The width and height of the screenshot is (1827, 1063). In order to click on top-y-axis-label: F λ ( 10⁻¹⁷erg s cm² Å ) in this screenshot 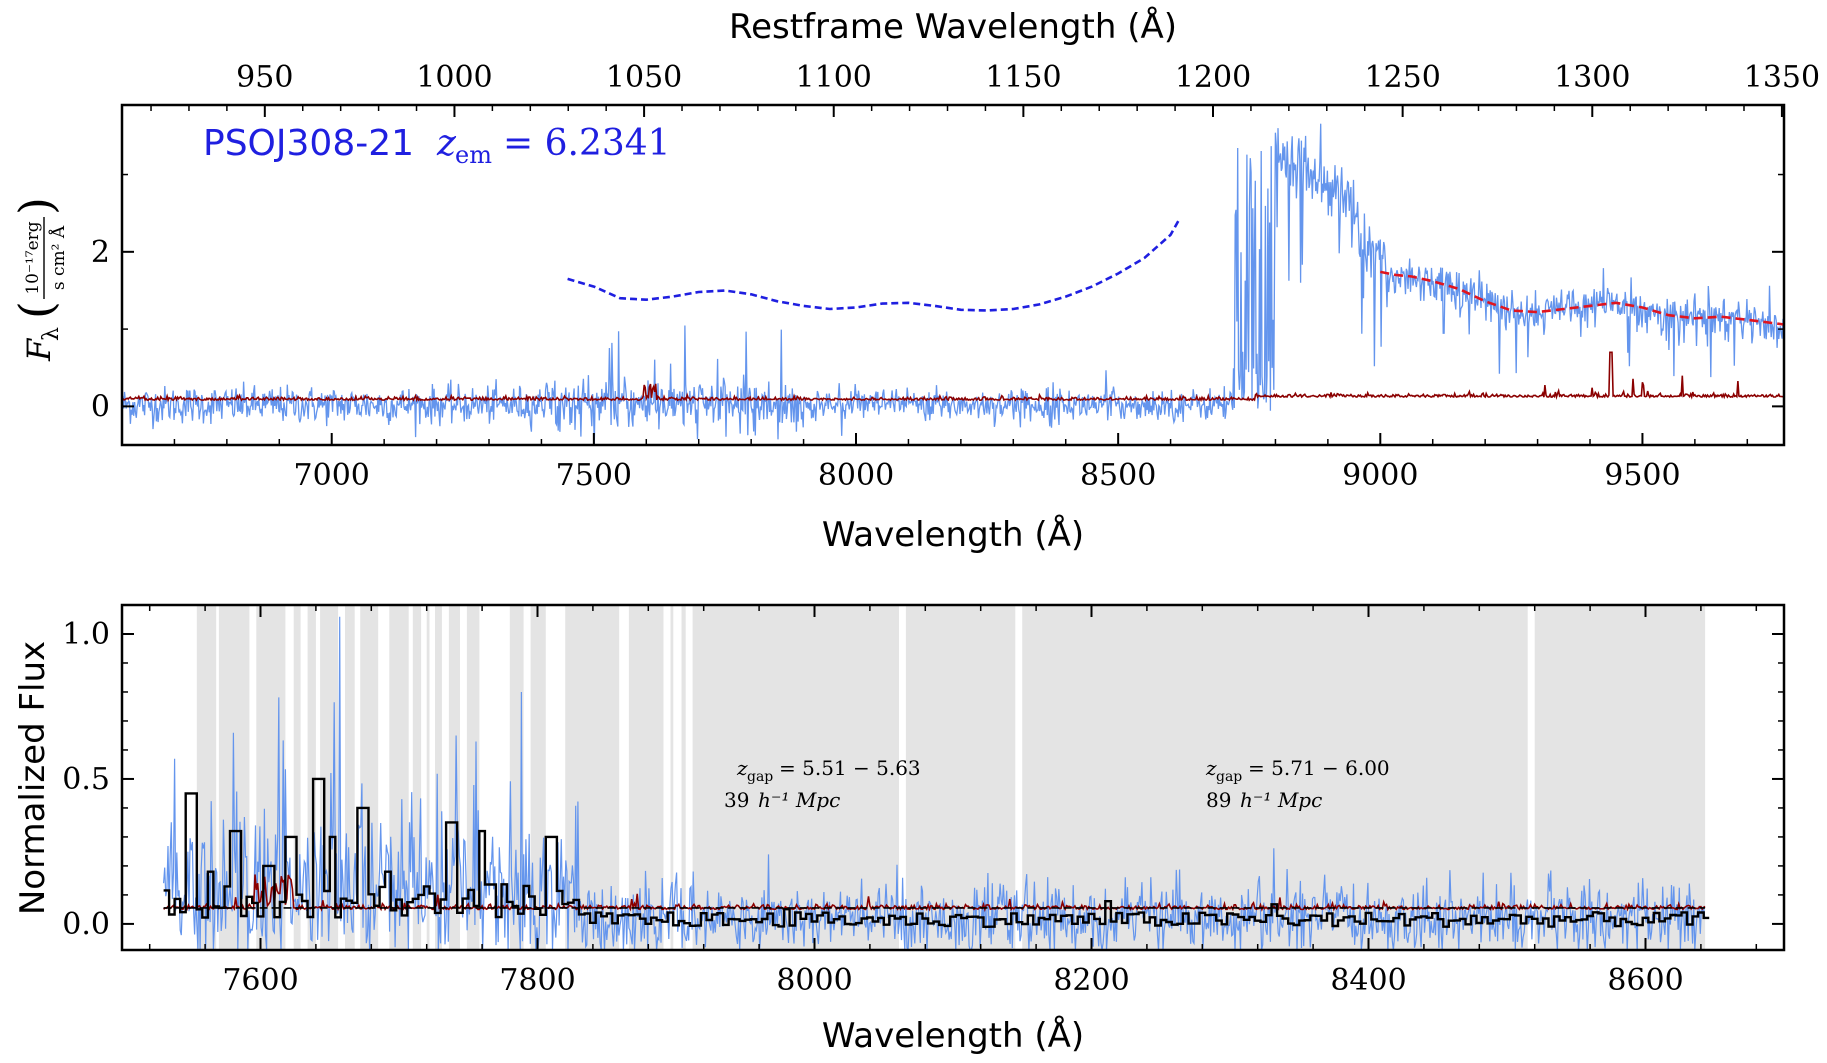, I will do `click(39, 279)`.